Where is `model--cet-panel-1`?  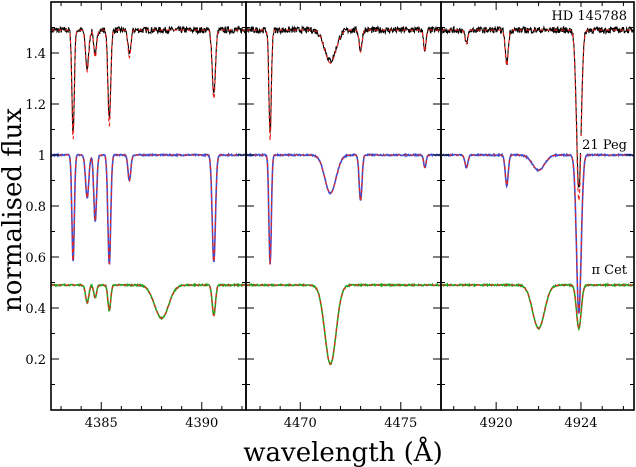
model--cet-panel-1 is located at coordinates (148, 301).